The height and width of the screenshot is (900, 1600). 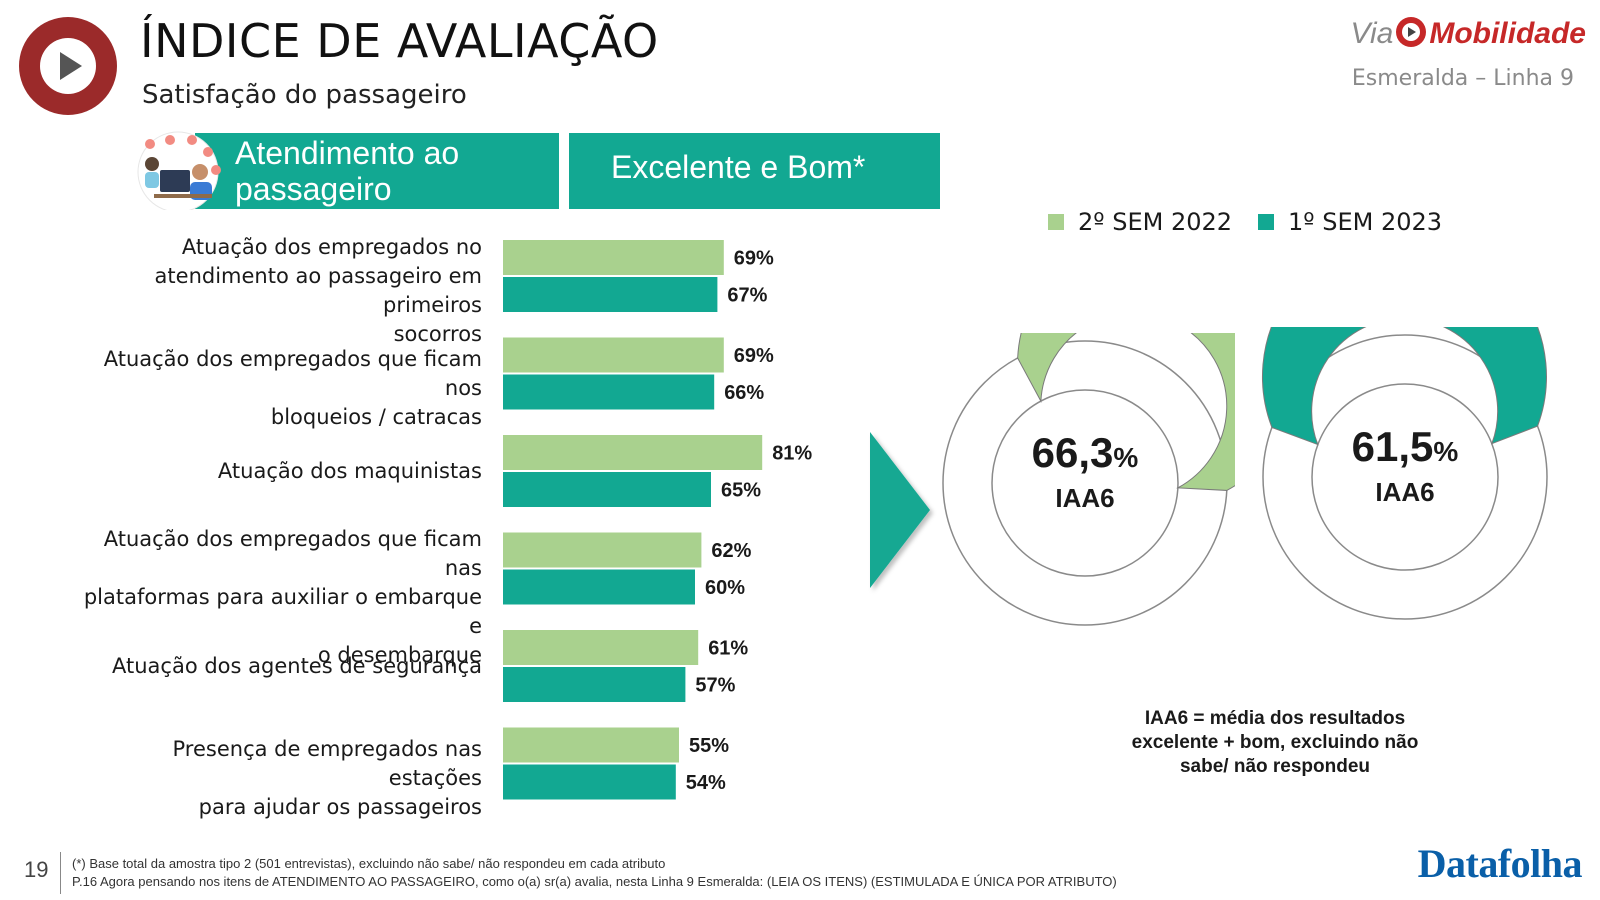 I want to click on donut-label-2022: IAA6, so click(x=1085, y=498).